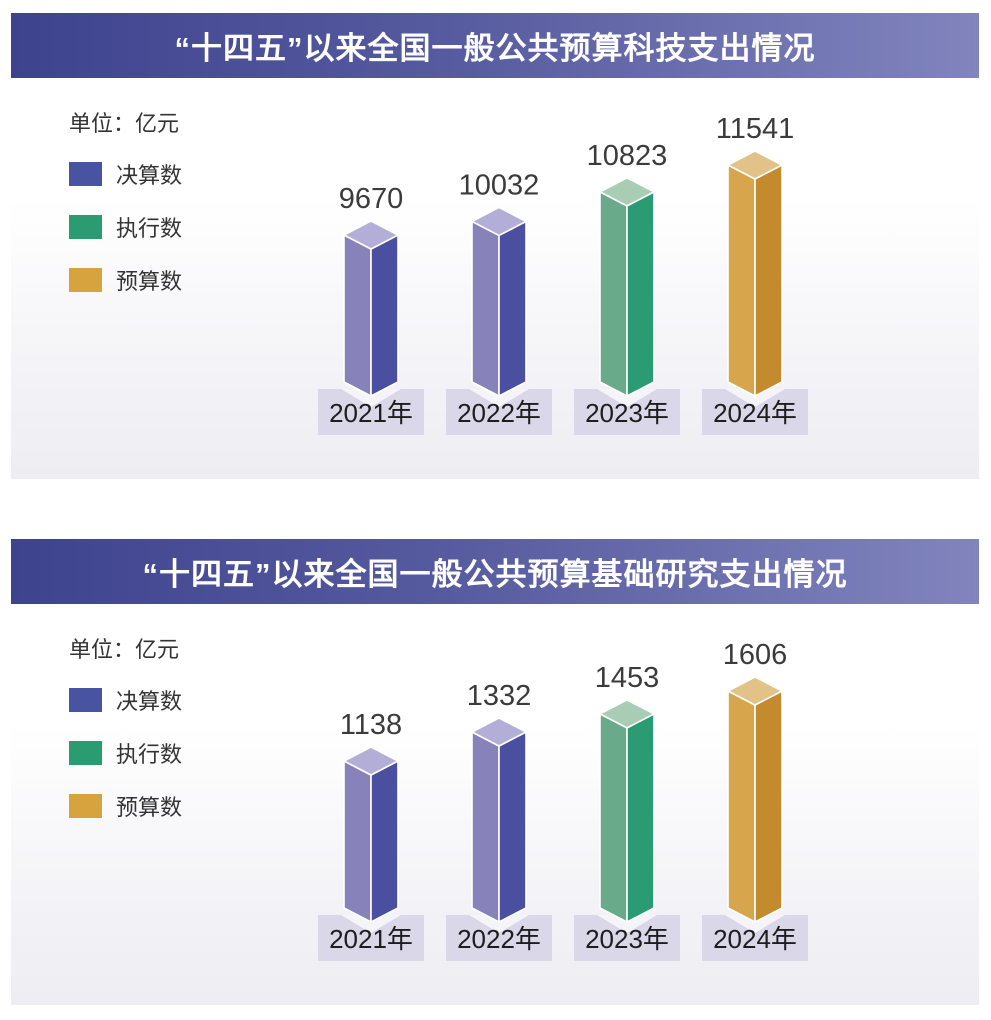 This screenshot has width=991, height=1020. I want to click on value-label: 10823, so click(627, 156).